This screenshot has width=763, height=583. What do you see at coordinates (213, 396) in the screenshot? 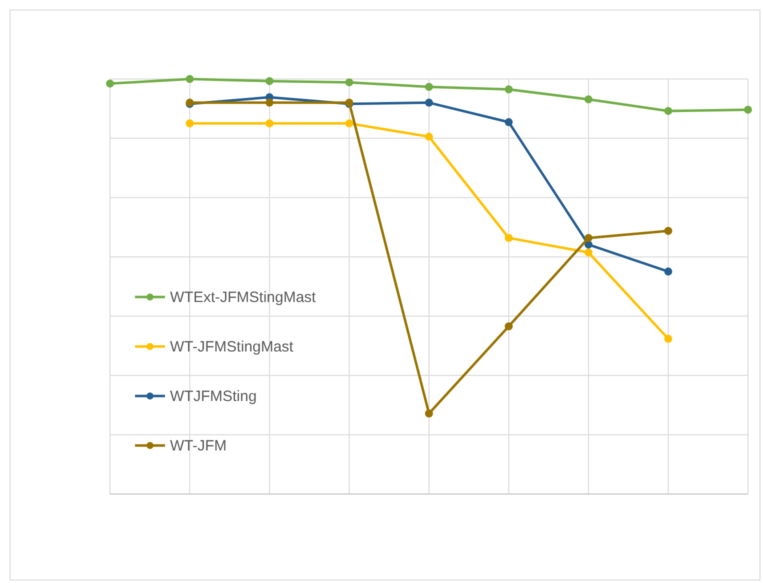
I see `legend-label: WTJFMSting` at bounding box center [213, 396].